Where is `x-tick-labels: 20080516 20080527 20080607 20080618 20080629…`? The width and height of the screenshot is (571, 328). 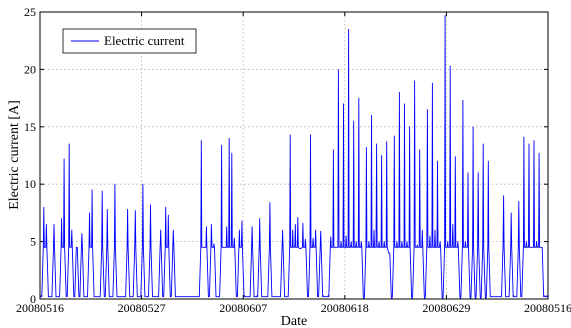
x-tick-labels: 20080516 20080527 20080607 20080618 20080629… is located at coordinates (293, 308).